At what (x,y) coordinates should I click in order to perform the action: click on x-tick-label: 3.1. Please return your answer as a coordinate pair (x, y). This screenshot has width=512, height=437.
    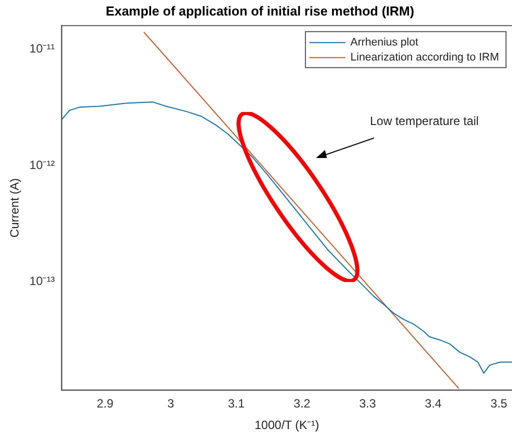
    Looking at the image, I should click on (236, 403).